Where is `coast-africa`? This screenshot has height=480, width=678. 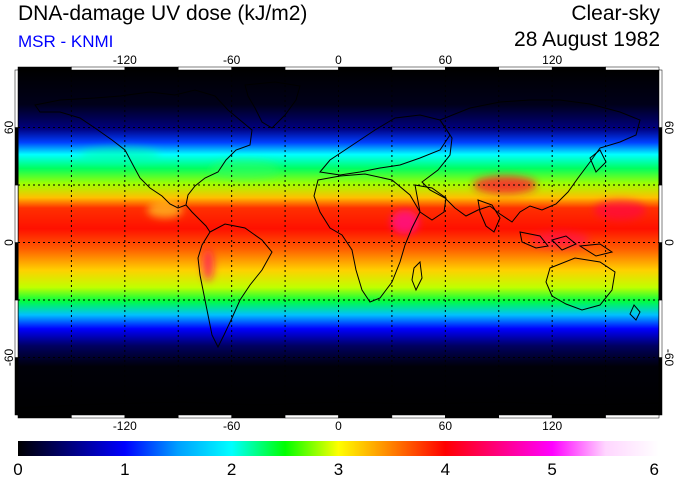 coast-africa is located at coordinates (367, 238).